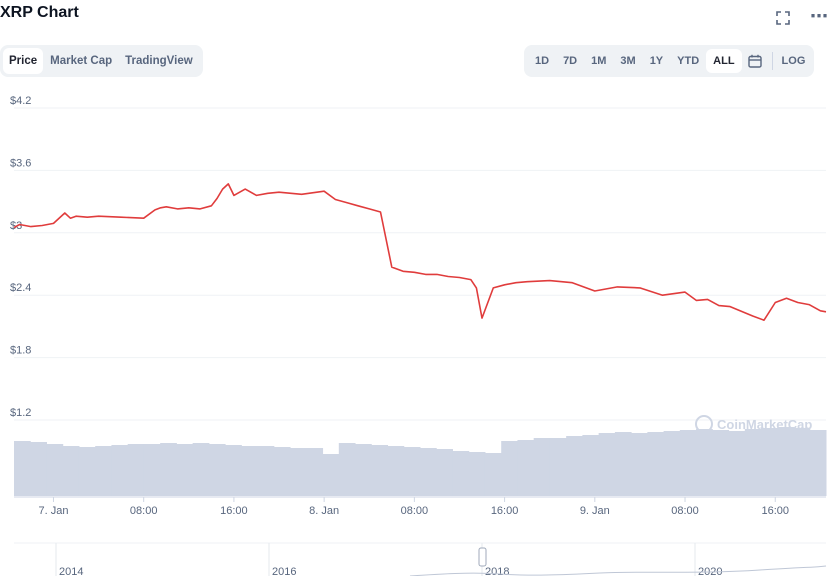 Image resolution: width=832 pixels, height=576 pixels. What do you see at coordinates (23, 61) in the screenshot?
I see `tab-price: Price` at bounding box center [23, 61].